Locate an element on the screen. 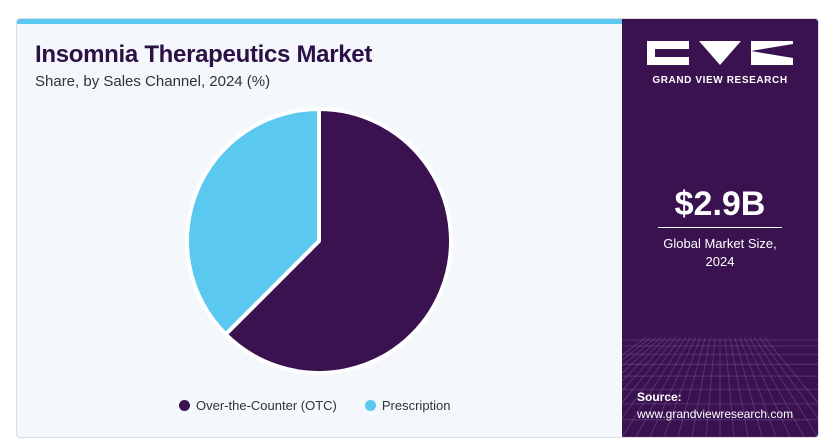  market-size-value: $2.9B is located at coordinates (720, 204).